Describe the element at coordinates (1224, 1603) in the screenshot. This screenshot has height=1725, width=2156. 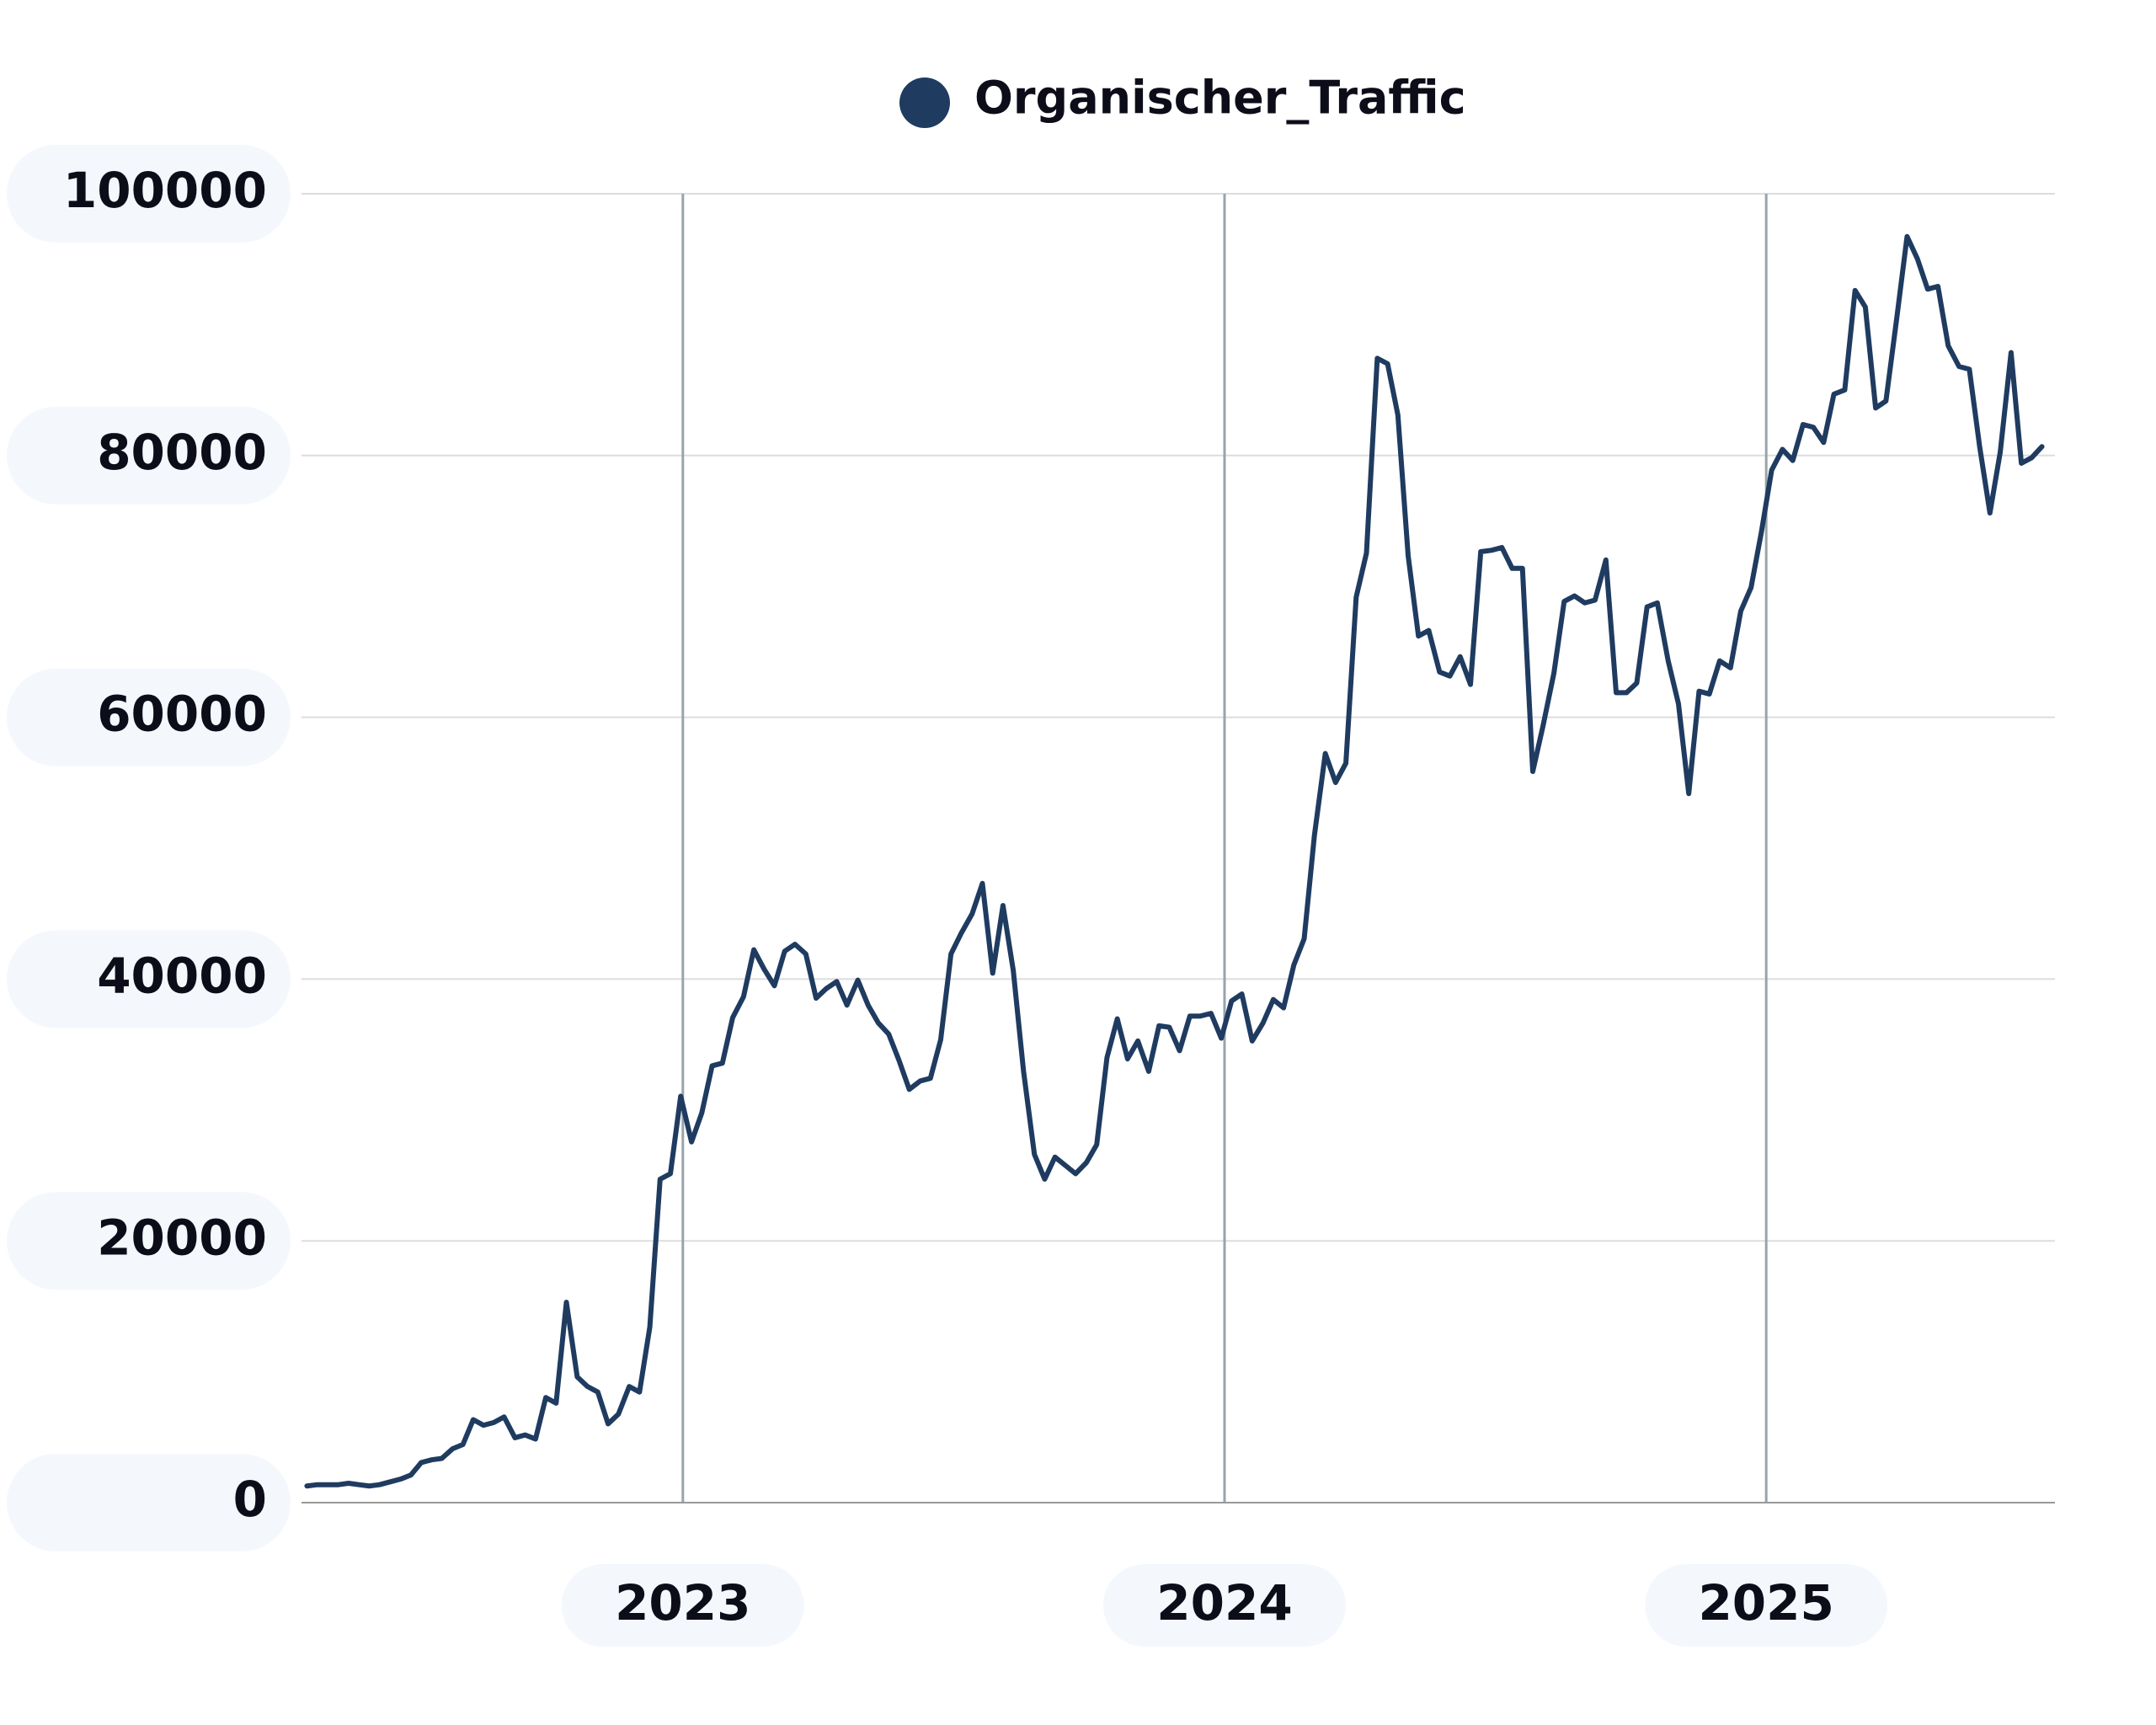
I see `x-tick-label: 2024` at that location.